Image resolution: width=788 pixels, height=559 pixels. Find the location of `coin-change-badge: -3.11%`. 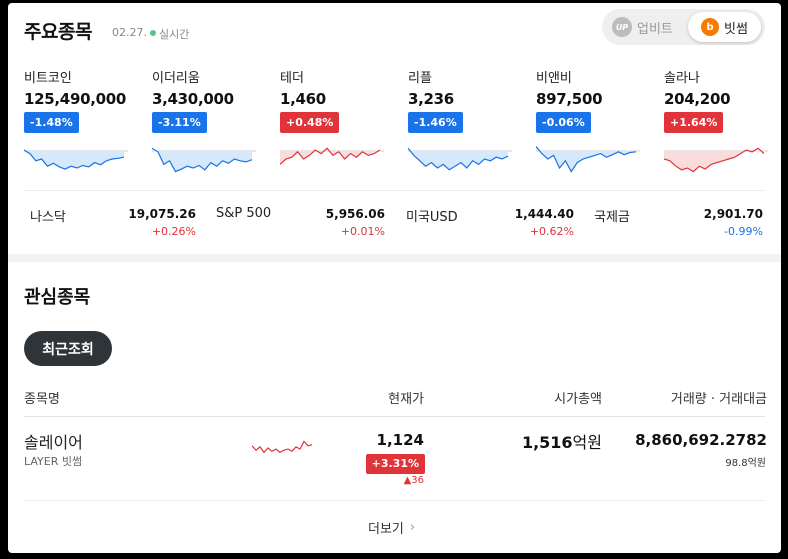

coin-change-badge: -3.11% is located at coordinates (179, 122).